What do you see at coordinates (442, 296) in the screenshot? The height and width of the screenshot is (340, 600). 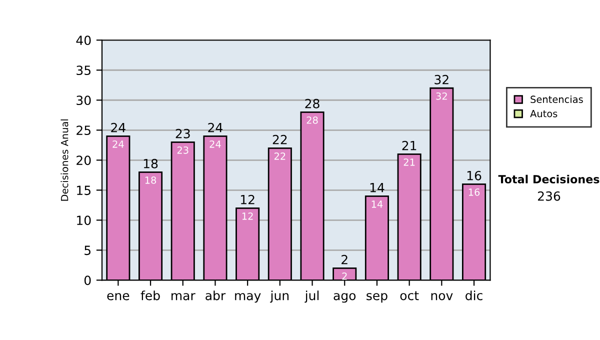 I see `x-tick-label: nov` at bounding box center [442, 296].